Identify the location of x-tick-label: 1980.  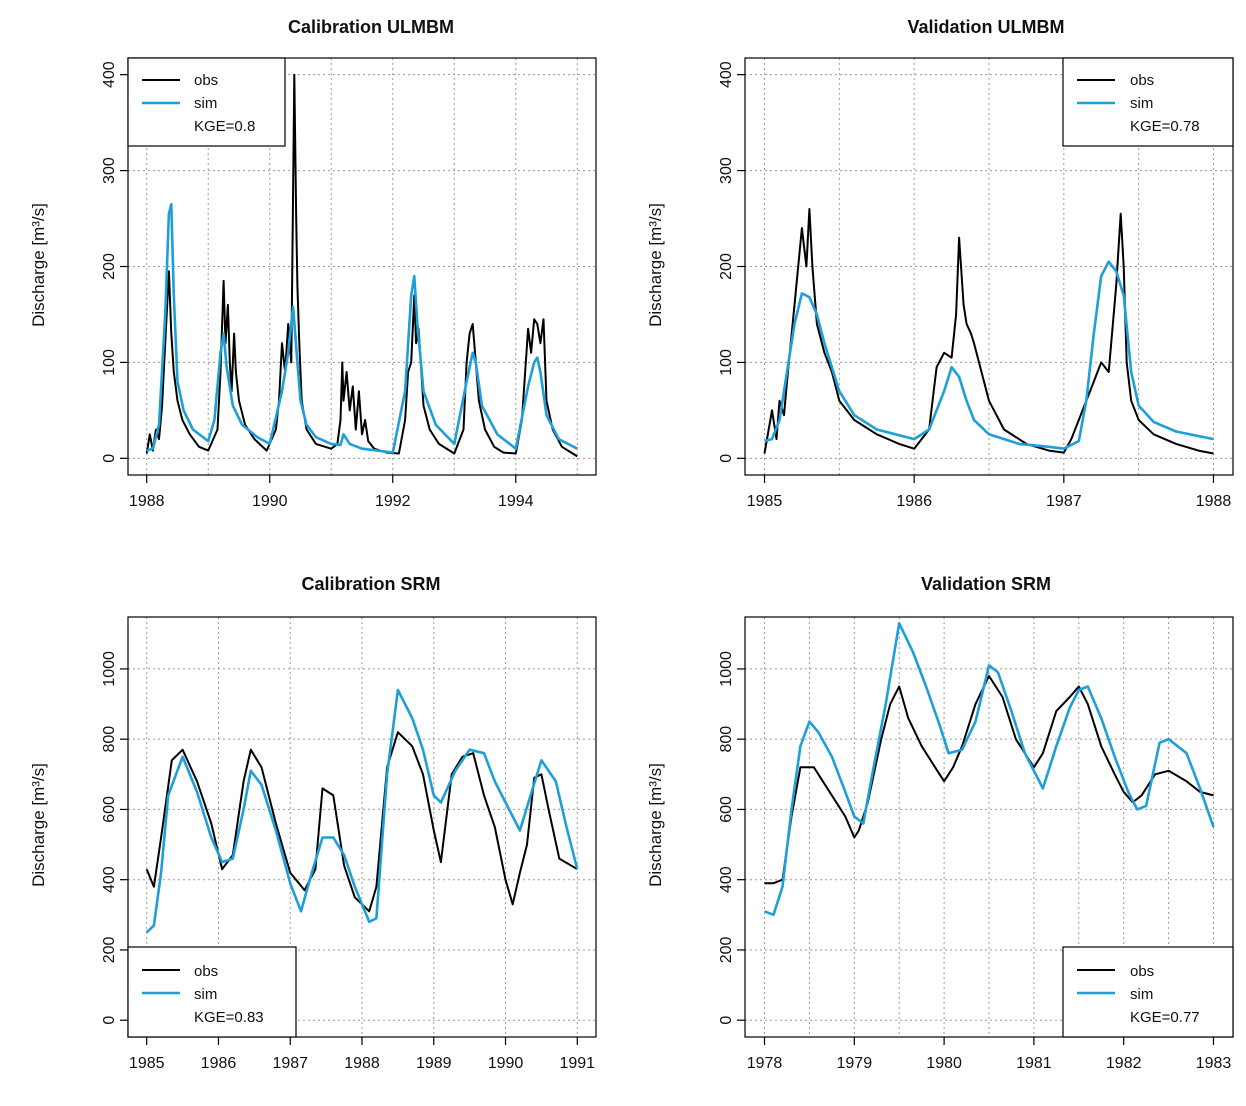
(944, 1063).